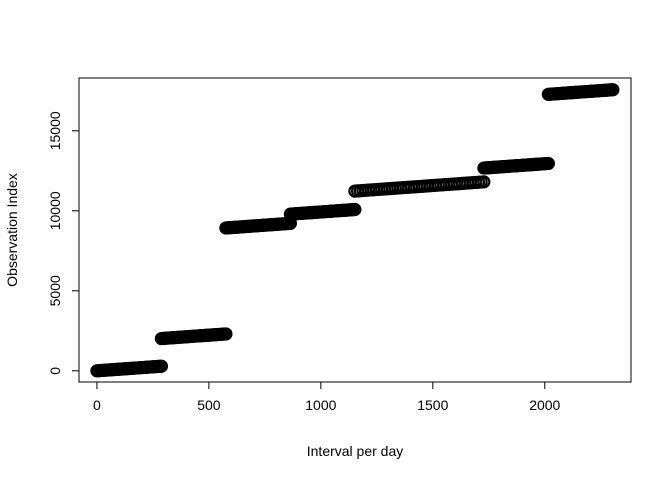  What do you see at coordinates (432, 405) in the screenshot?
I see `x-tick-label: 1500` at bounding box center [432, 405].